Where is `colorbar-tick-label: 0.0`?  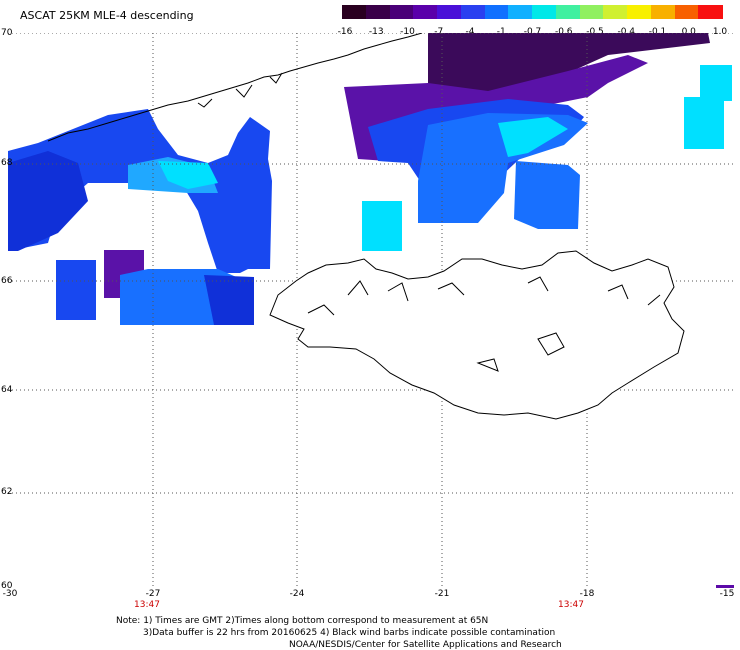 colorbar-tick-label: 0.0 is located at coordinates (688, 32).